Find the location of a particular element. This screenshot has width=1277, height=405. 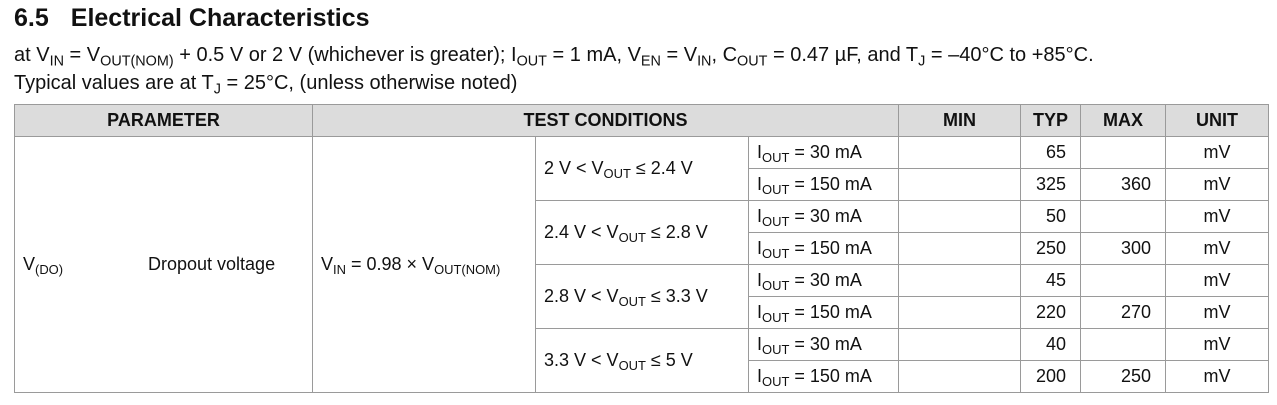

typ-cell: 200 is located at coordinates (1051, 376).